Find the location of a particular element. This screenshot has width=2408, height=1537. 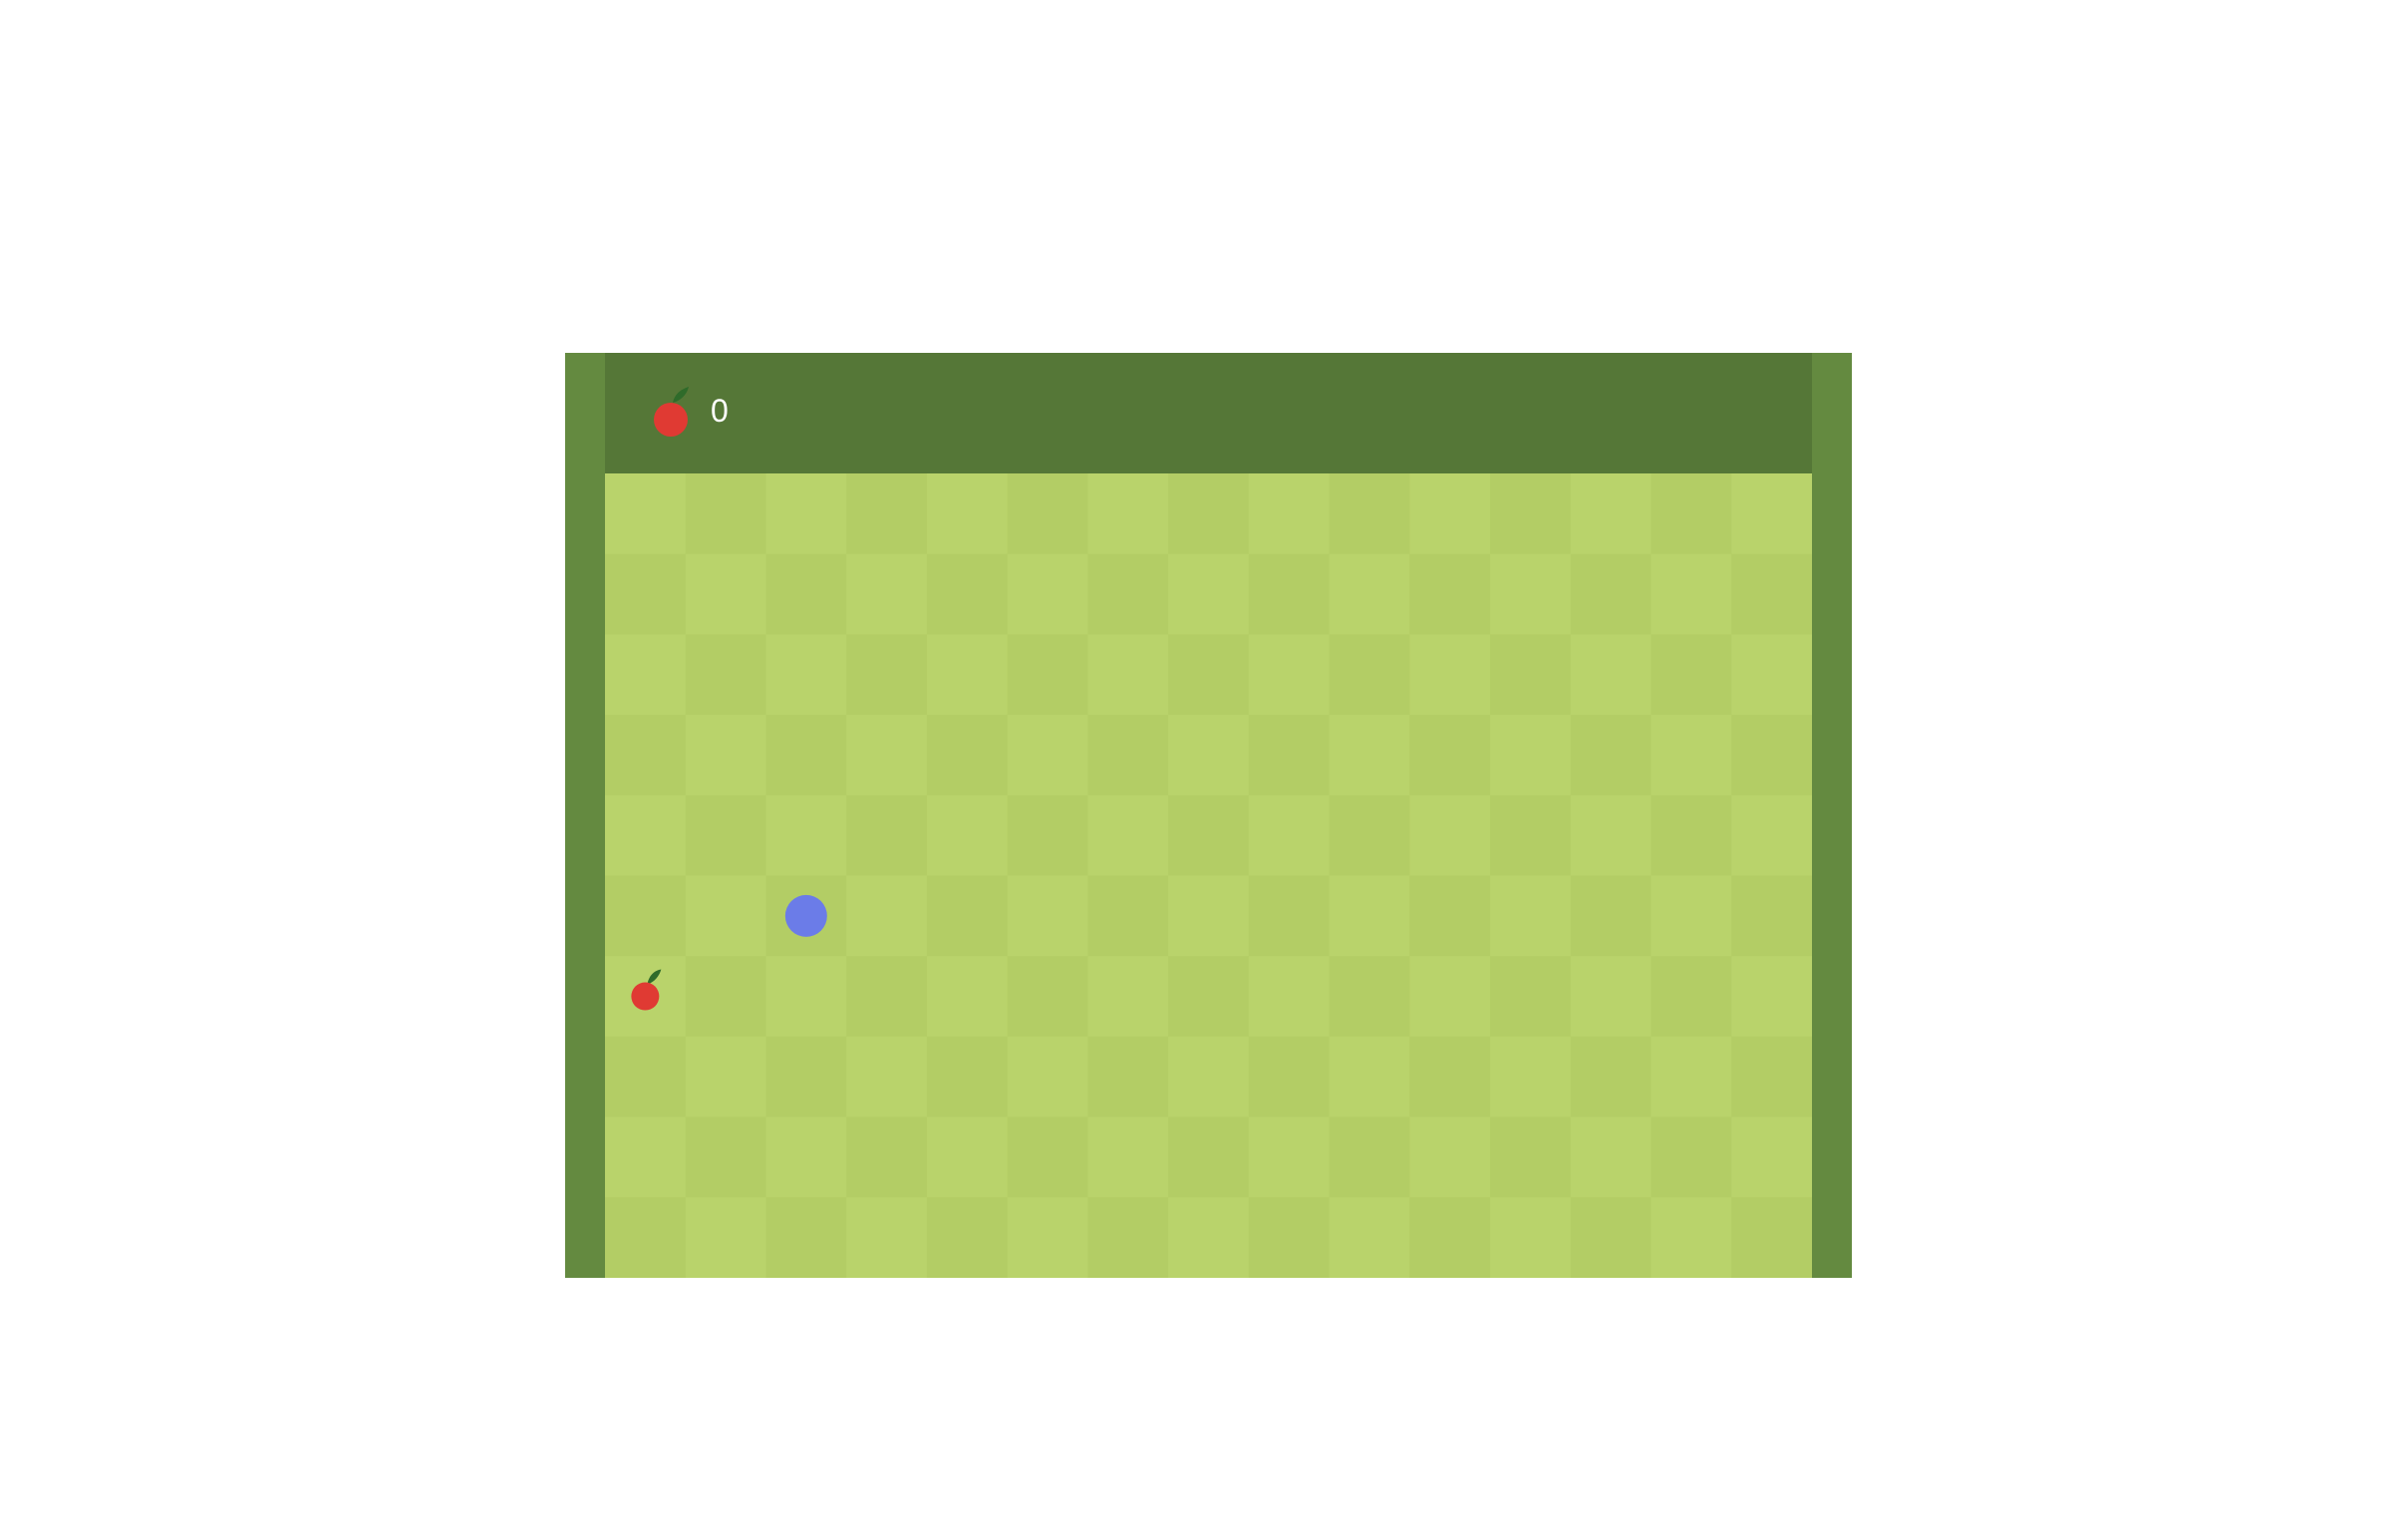

score-counter: 0 is located at coordinates (720, 411).